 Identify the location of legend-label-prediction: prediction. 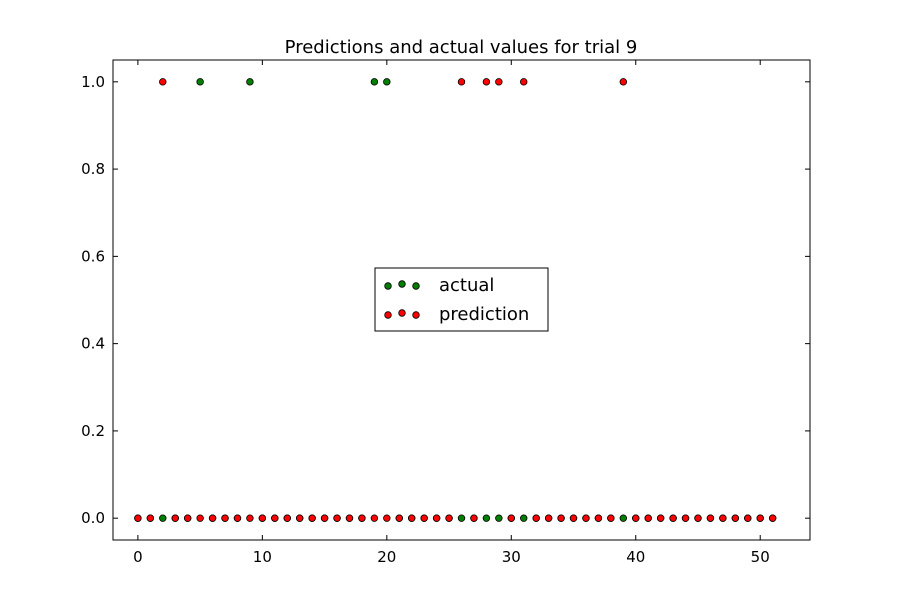
(484, 314).